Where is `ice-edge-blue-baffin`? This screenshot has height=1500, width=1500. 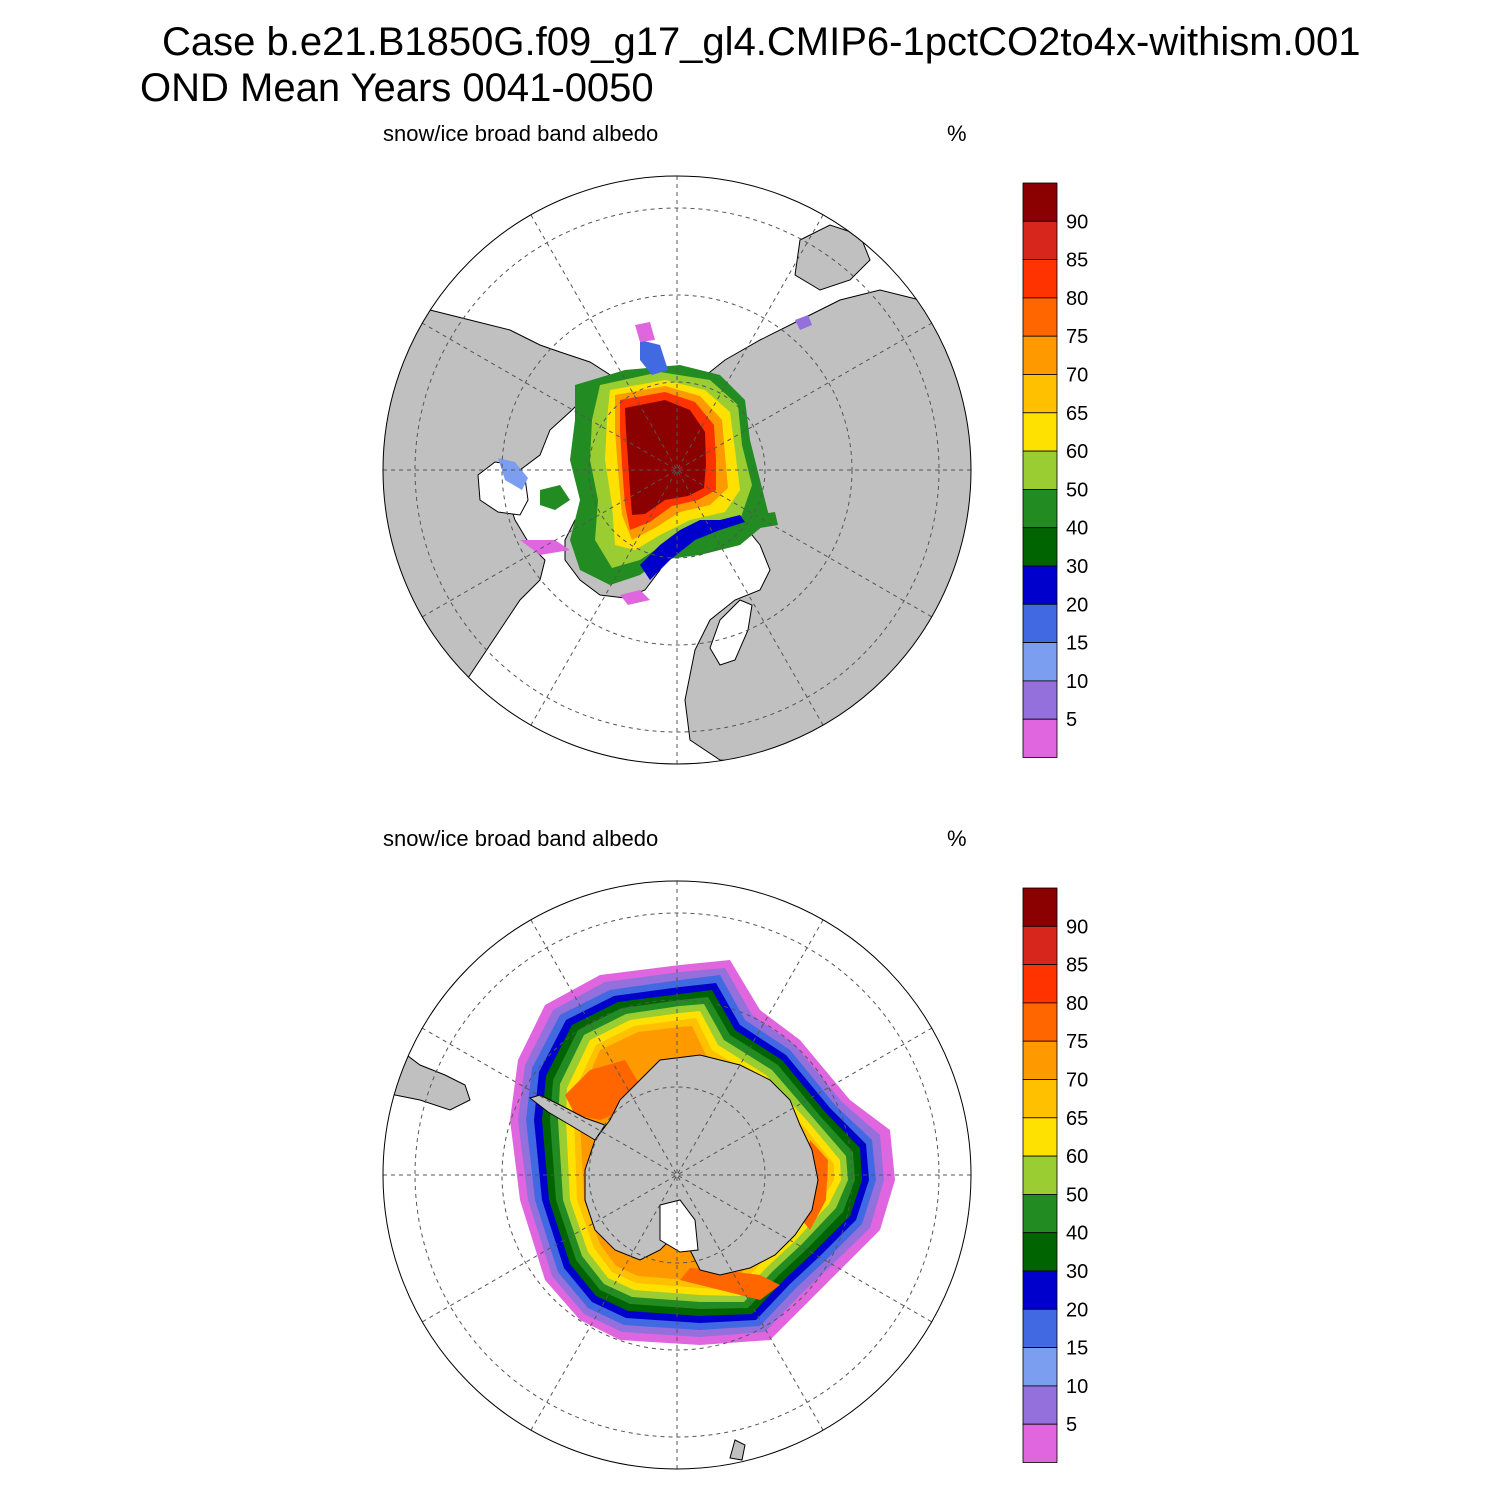
ice-edge-blue-baffin is located at coordinates (654, 357).